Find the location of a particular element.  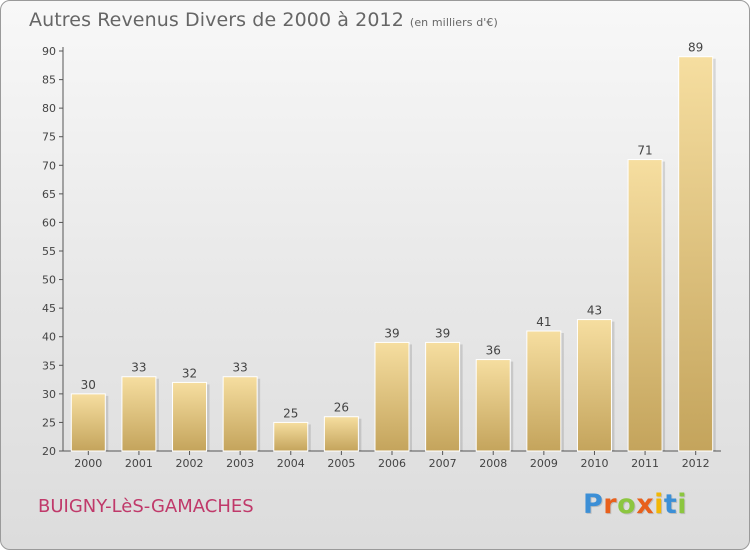

logo-letter: P is located at coordinates (593, 504).